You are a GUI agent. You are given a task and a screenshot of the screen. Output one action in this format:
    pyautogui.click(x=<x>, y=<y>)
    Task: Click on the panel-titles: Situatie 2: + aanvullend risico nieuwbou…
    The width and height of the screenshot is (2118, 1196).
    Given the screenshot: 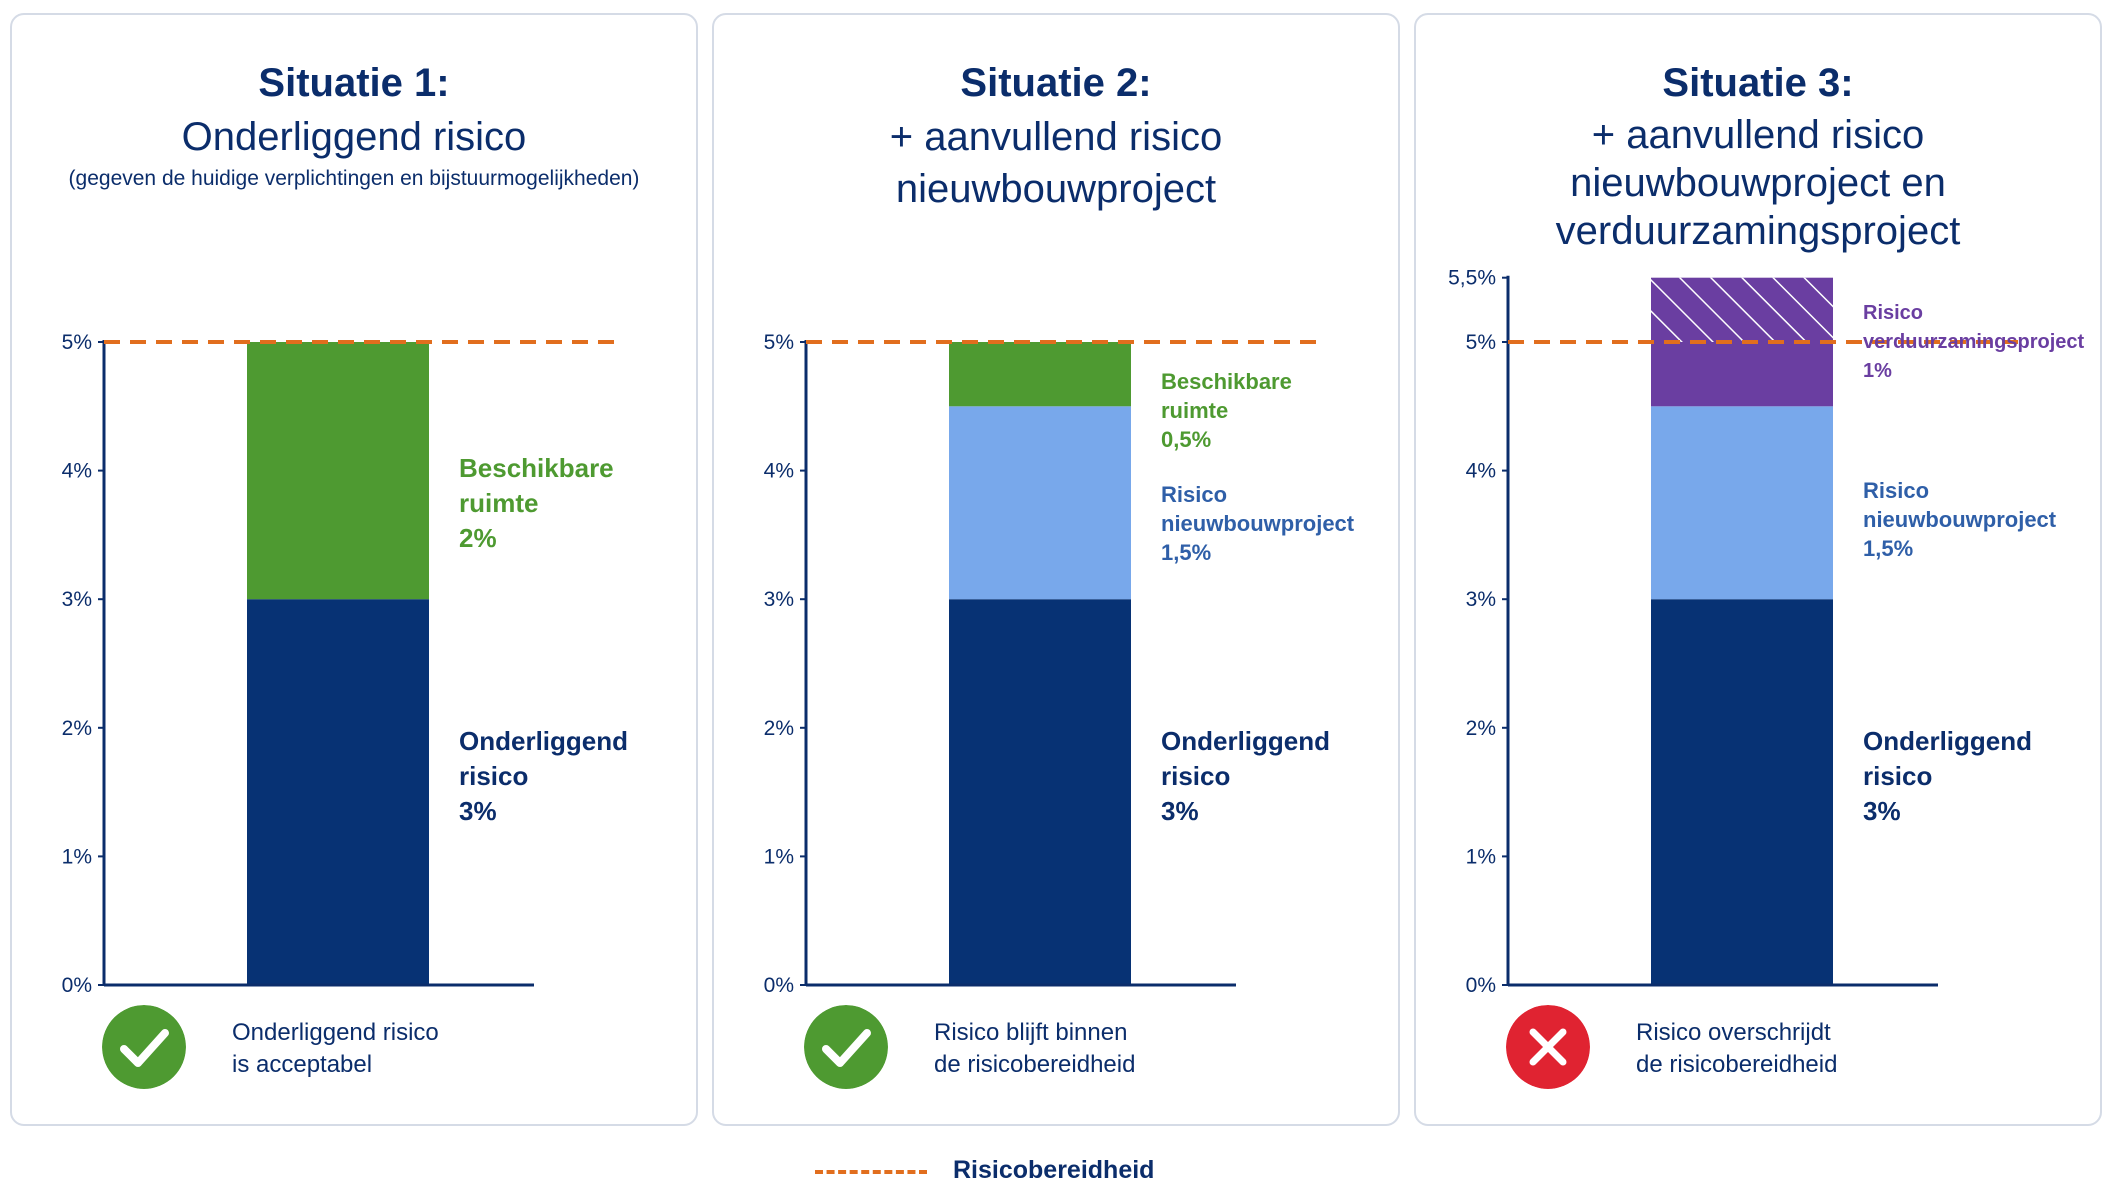 What is the action you would take?
    pyautogui.click(x=1056, y=135)
    